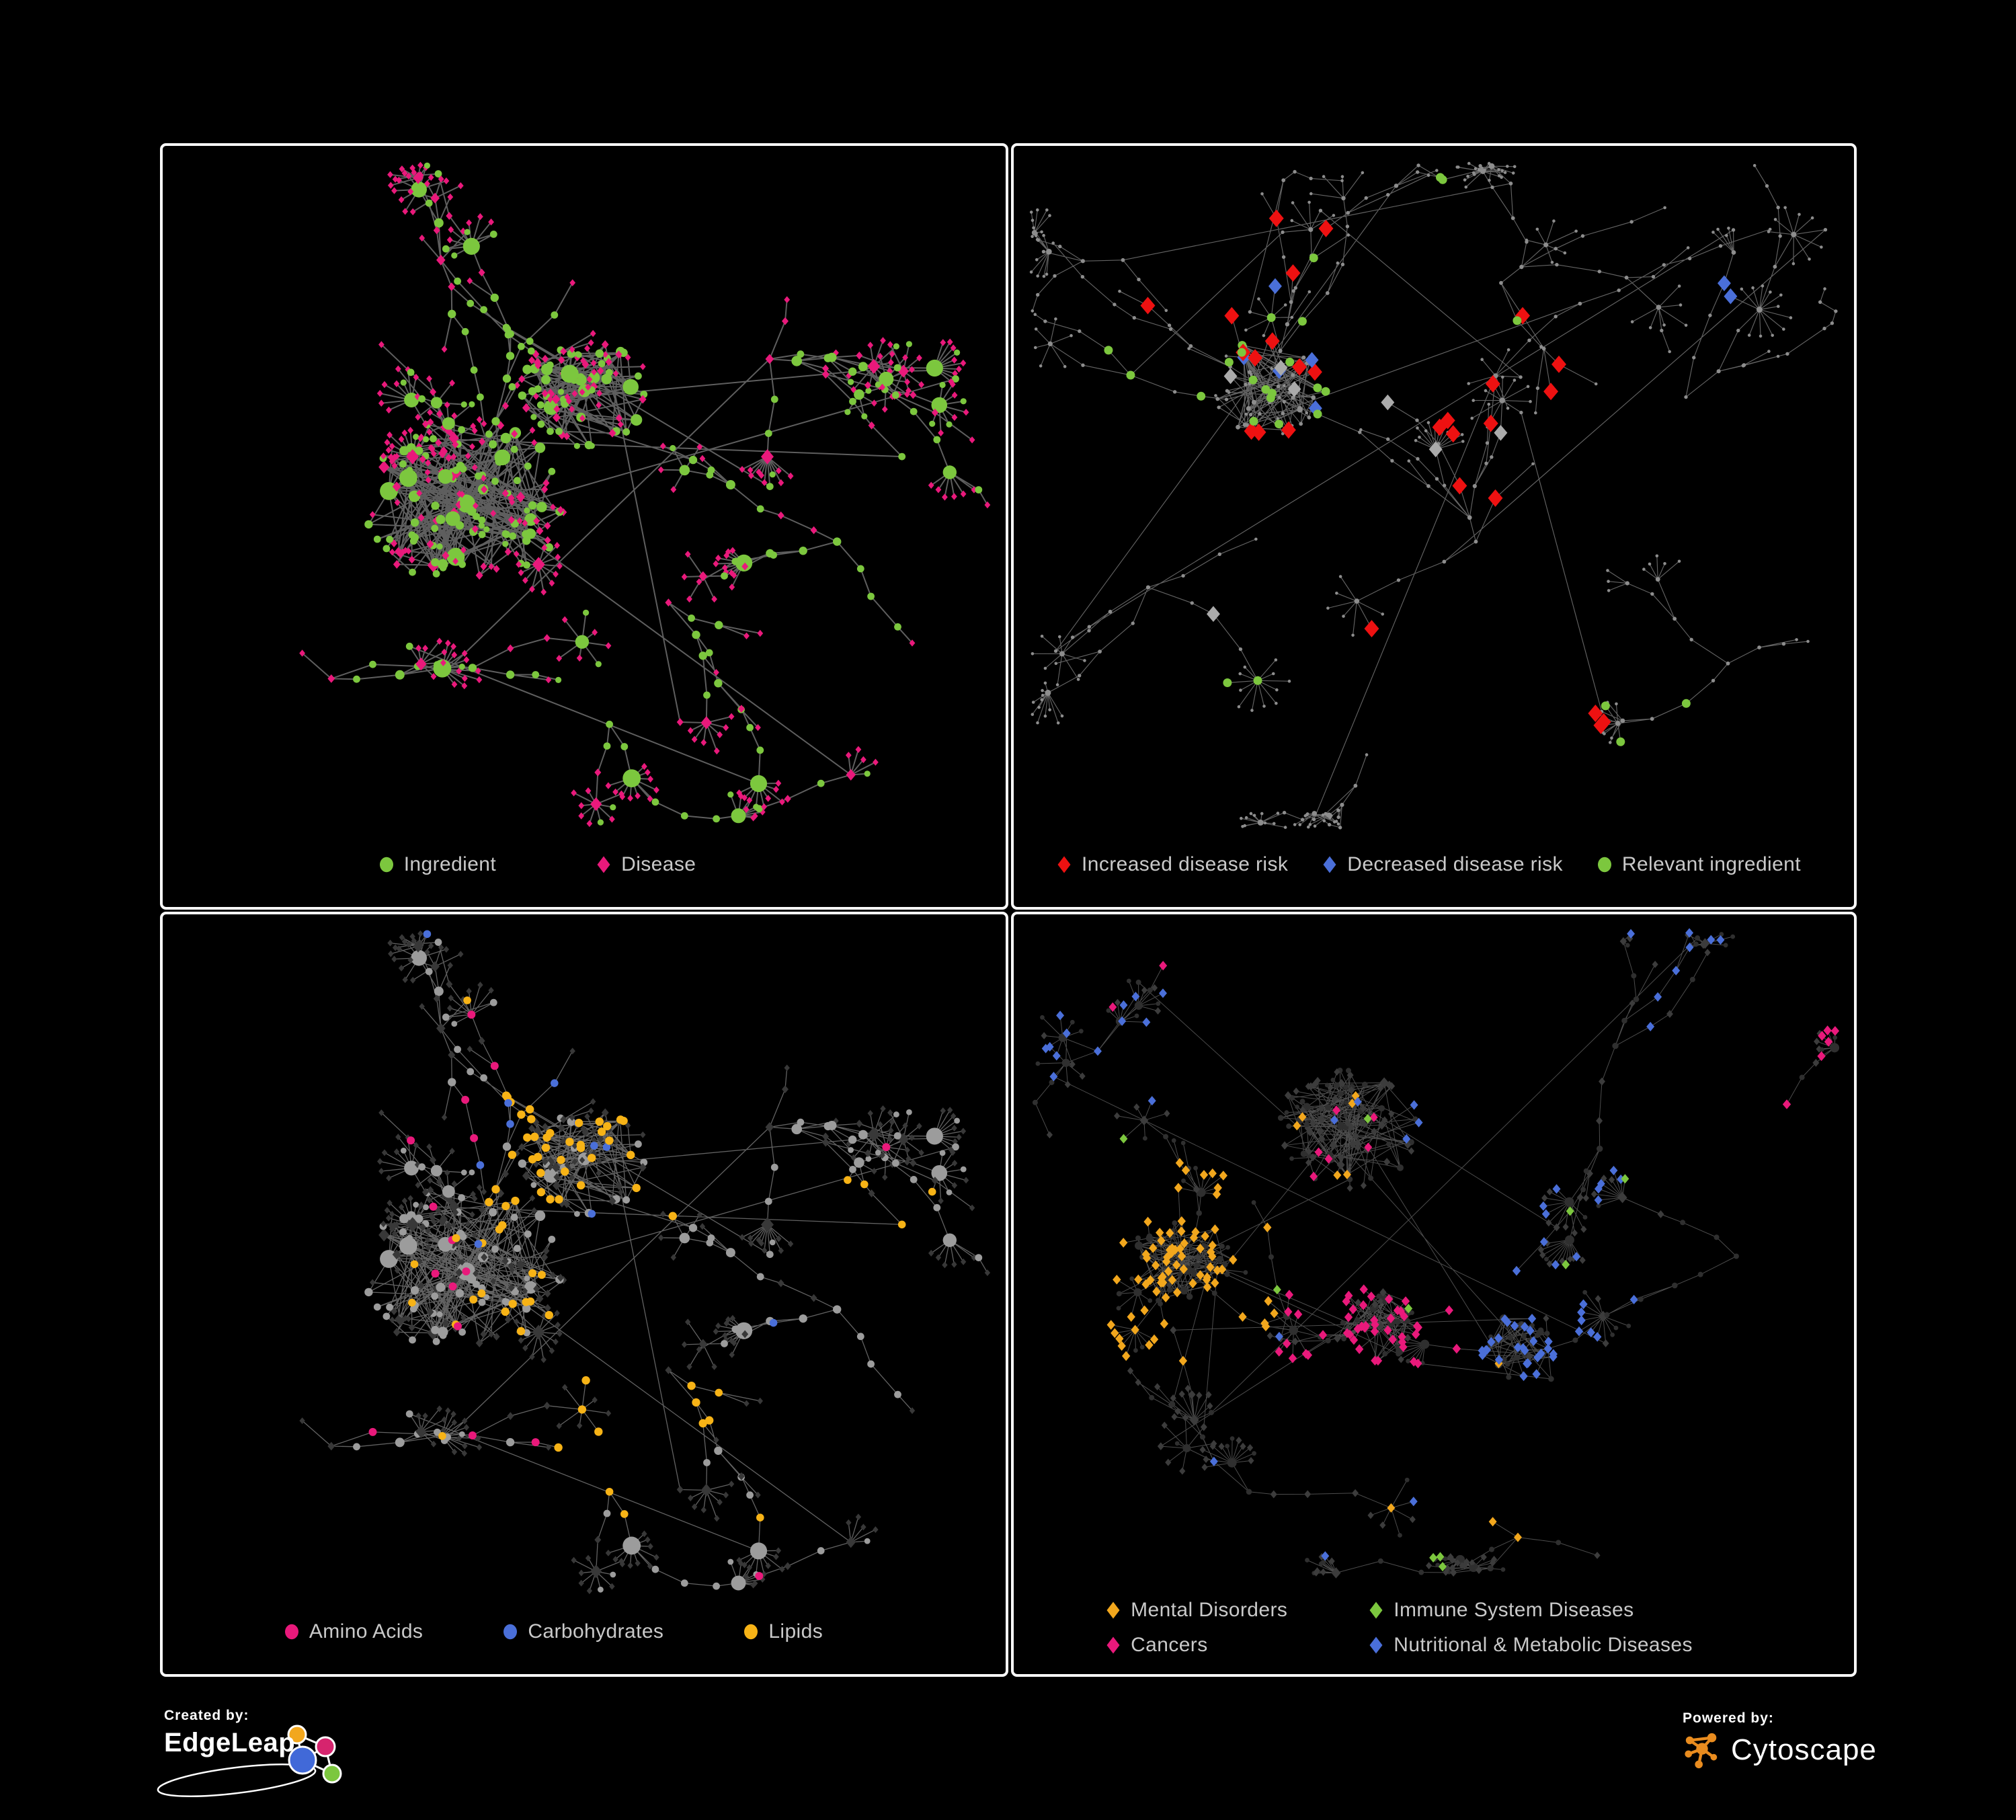  I want to click on legend-label: Ingredient, so click(450, 864).